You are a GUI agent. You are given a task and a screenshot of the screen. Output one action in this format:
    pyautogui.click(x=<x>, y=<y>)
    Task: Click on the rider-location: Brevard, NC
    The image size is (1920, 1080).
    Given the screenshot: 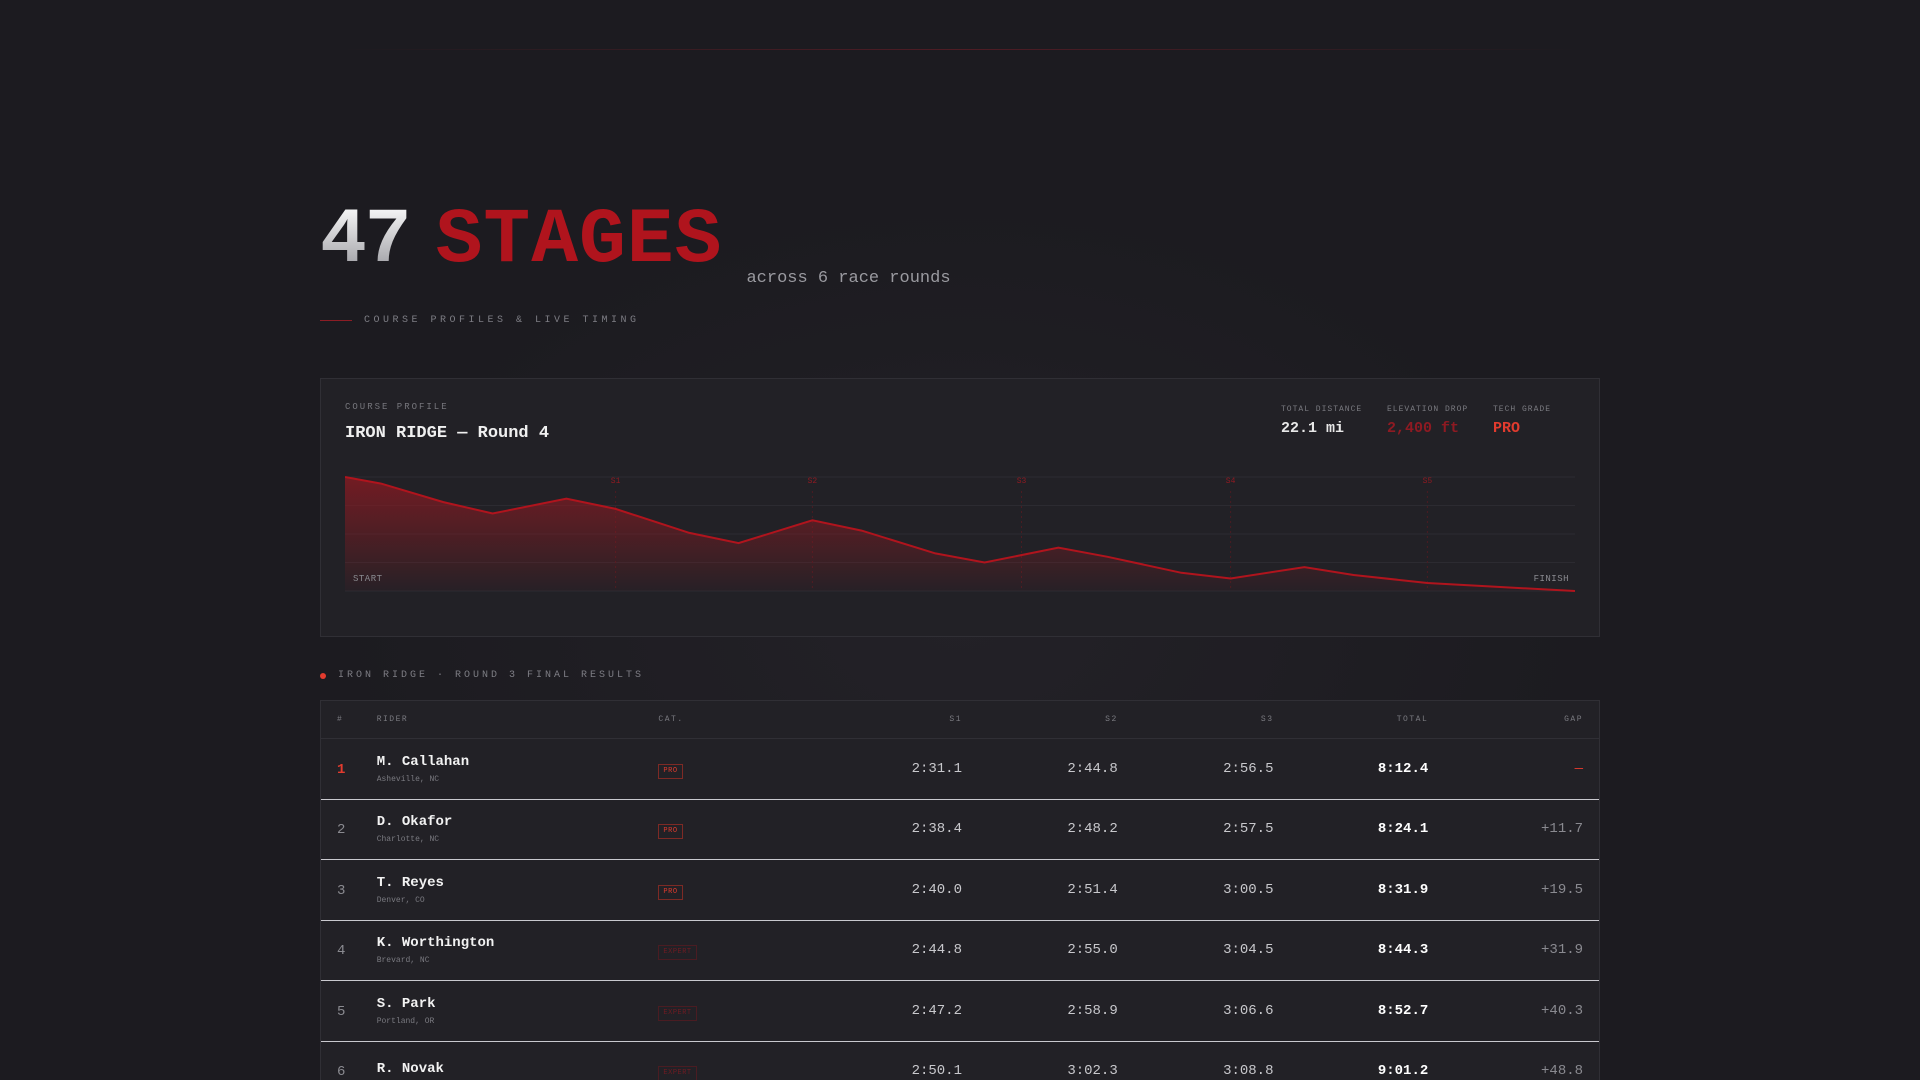 What is the action you would take?
    pyautogui.click(x=403, y=961)
    